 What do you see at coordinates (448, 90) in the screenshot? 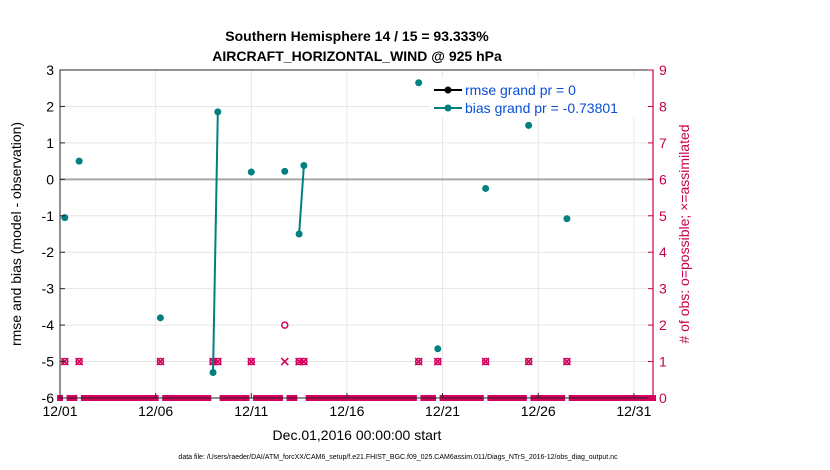
I see `legend-rmse-marker` at bounding box center [448, 90].